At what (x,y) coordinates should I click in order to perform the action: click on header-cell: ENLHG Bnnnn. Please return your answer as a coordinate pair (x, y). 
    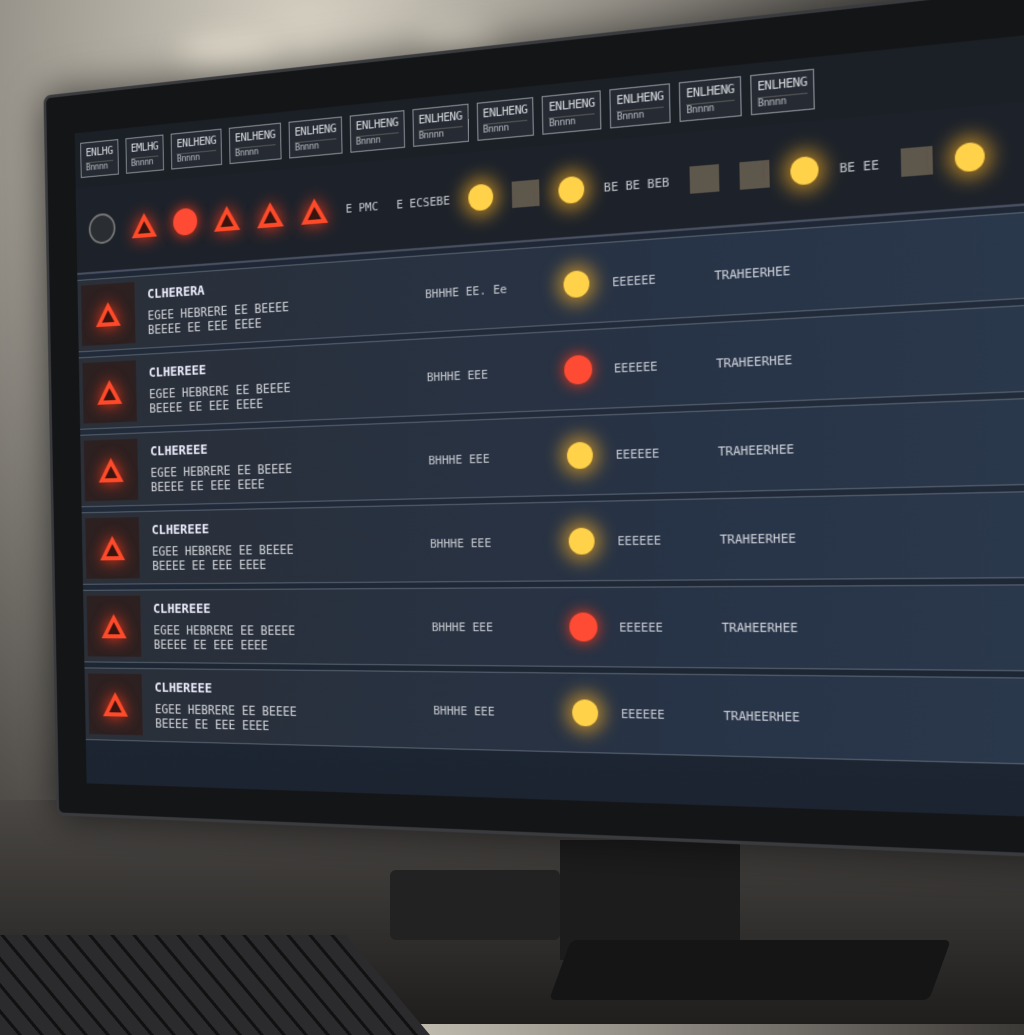
    Looking at the image, I should click on (99, 158).